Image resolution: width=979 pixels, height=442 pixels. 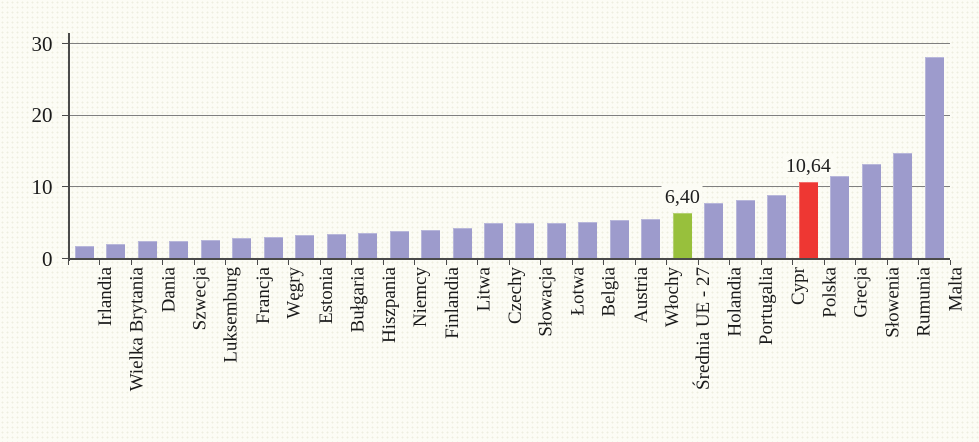 I want to click on bar-austria, so click(x=619, y=239).